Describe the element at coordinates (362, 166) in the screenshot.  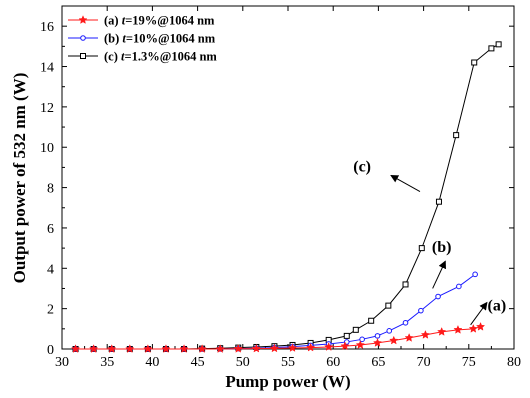
I see `annotation-label: (c)` at that location.